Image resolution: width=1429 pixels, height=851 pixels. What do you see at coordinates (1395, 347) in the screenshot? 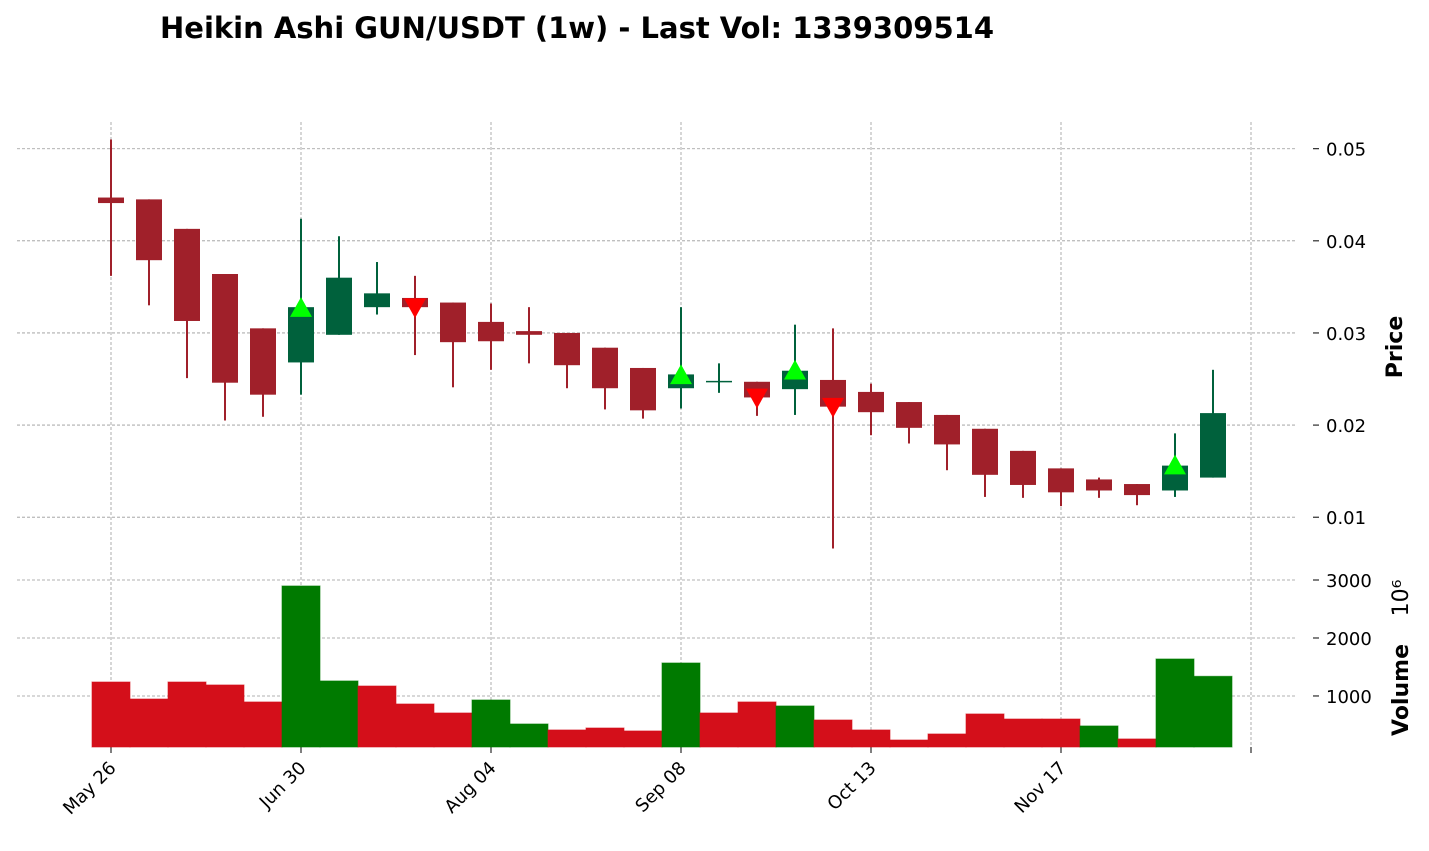
I see `y-axis-label: Price` at bounding box center [1395, 347].